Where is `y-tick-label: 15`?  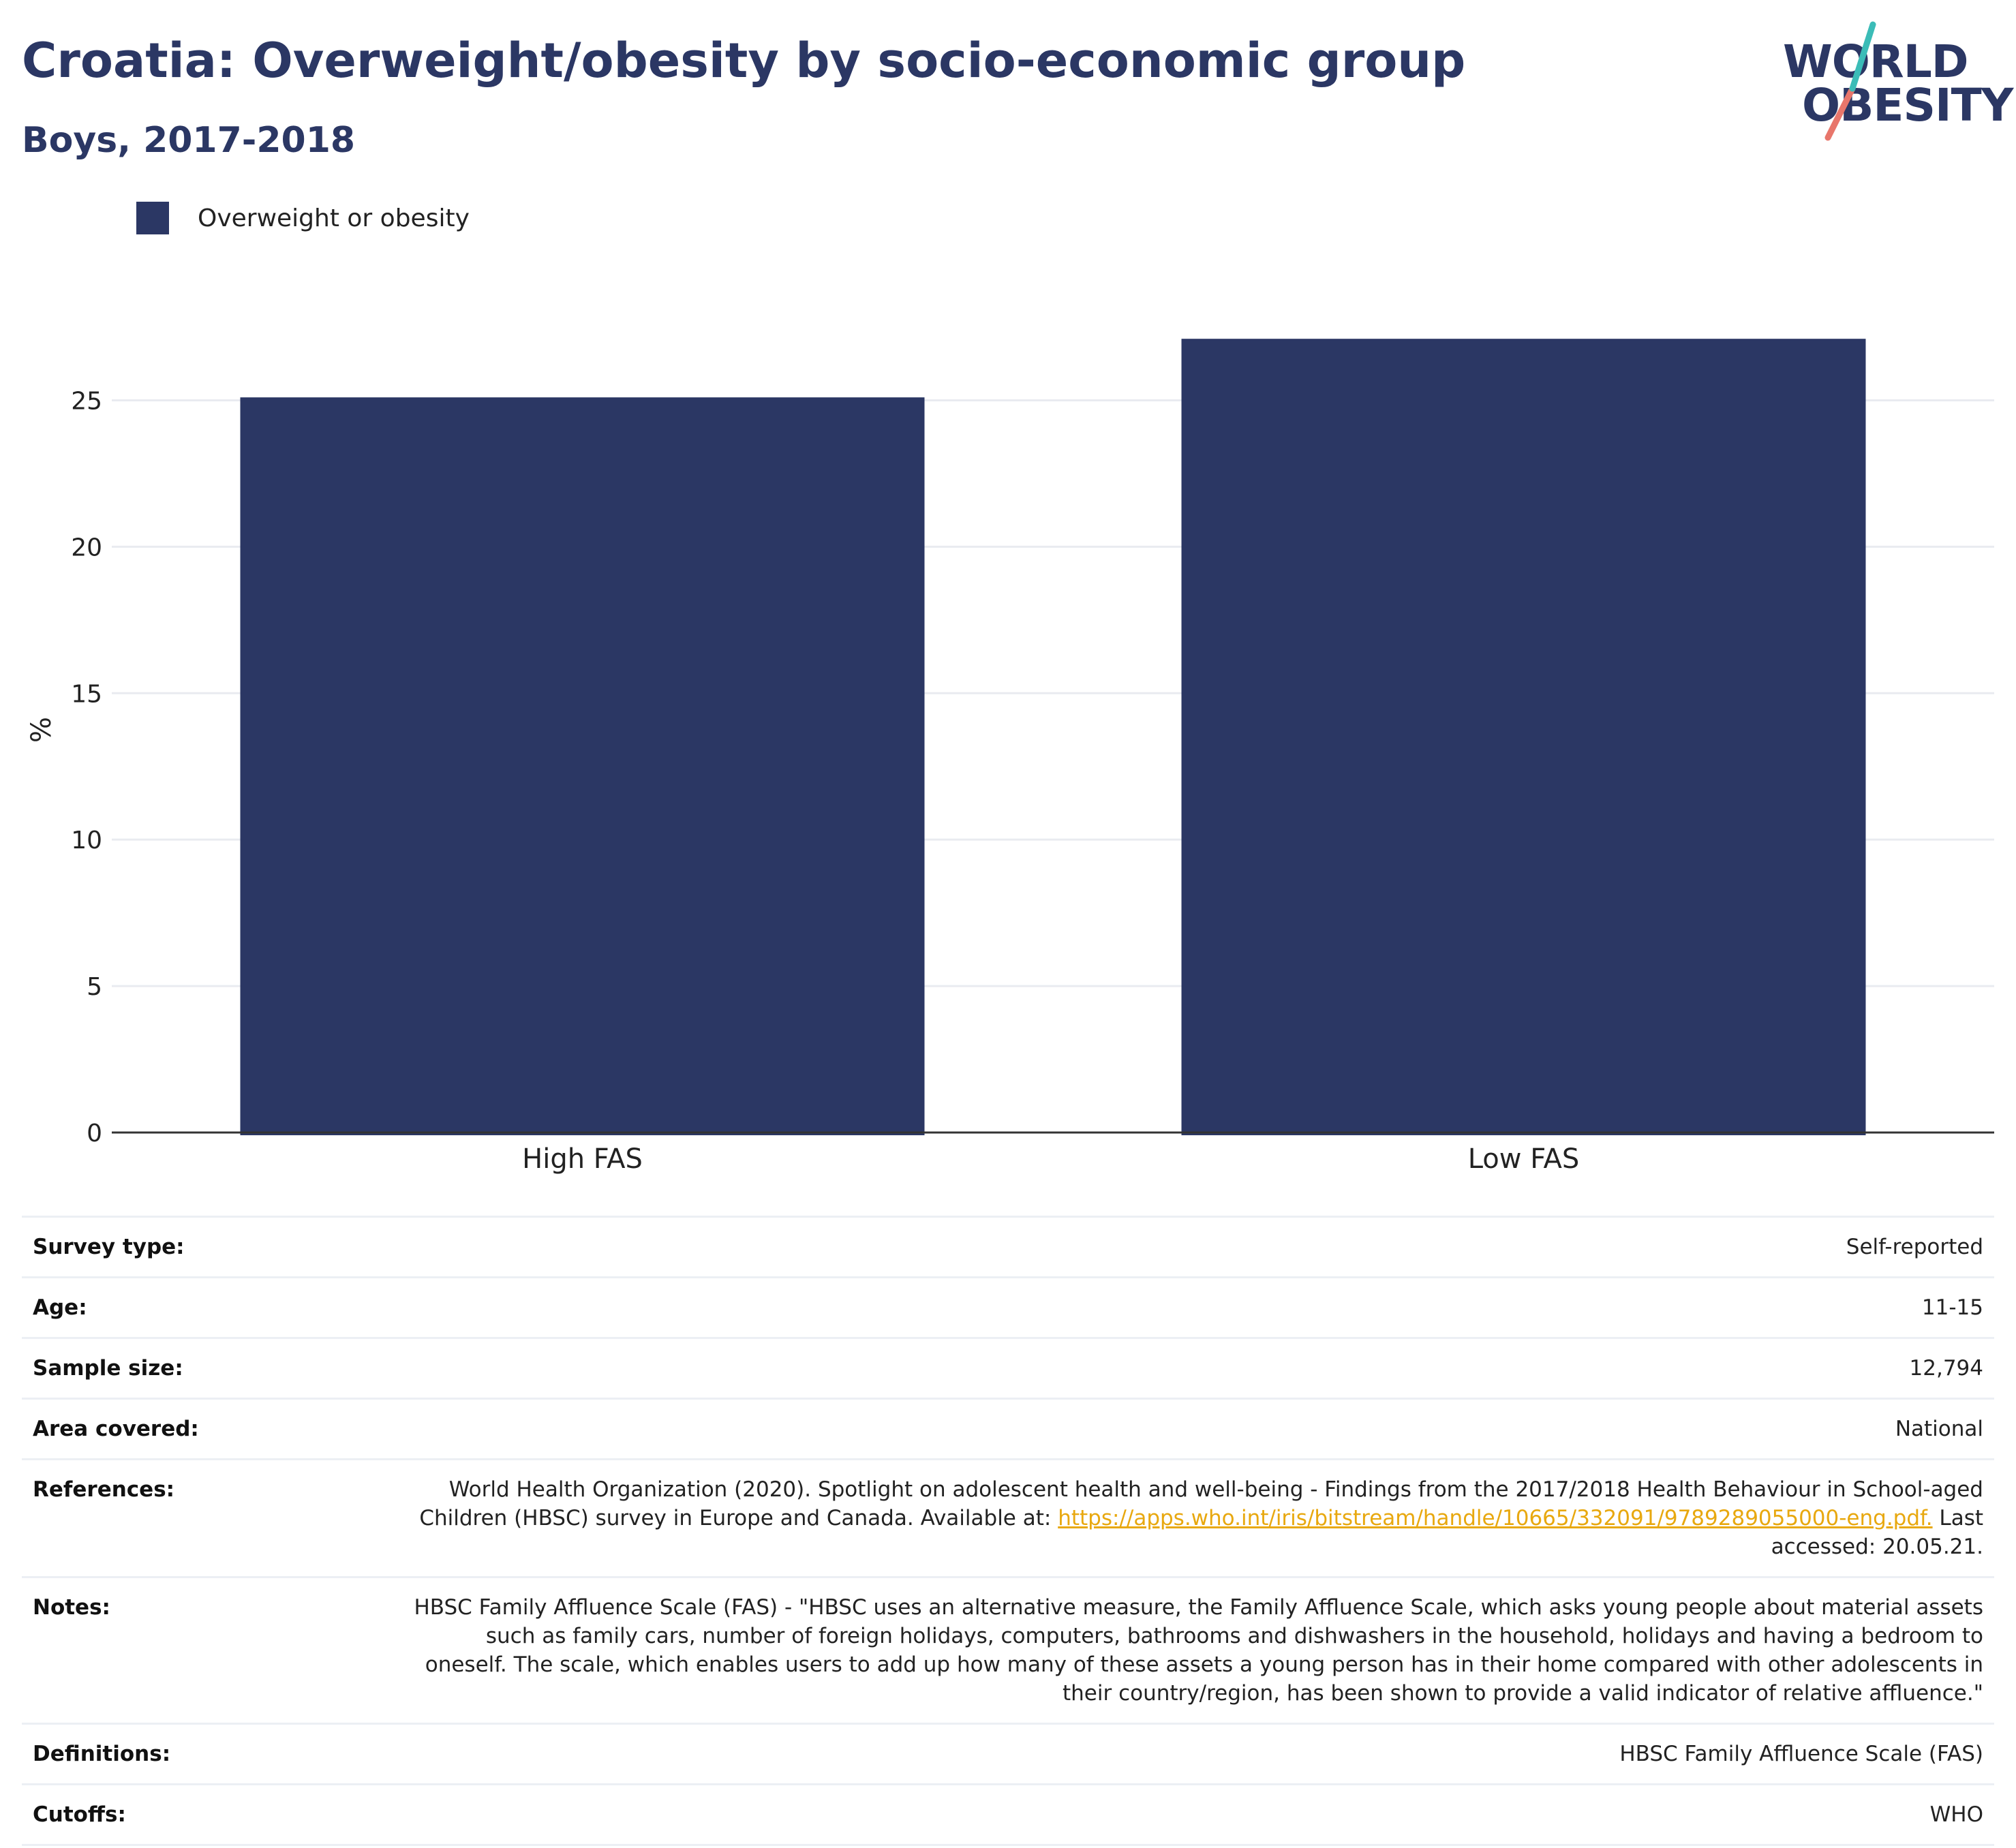
y-tick-label: 15 is located at coordinates (86, 694).